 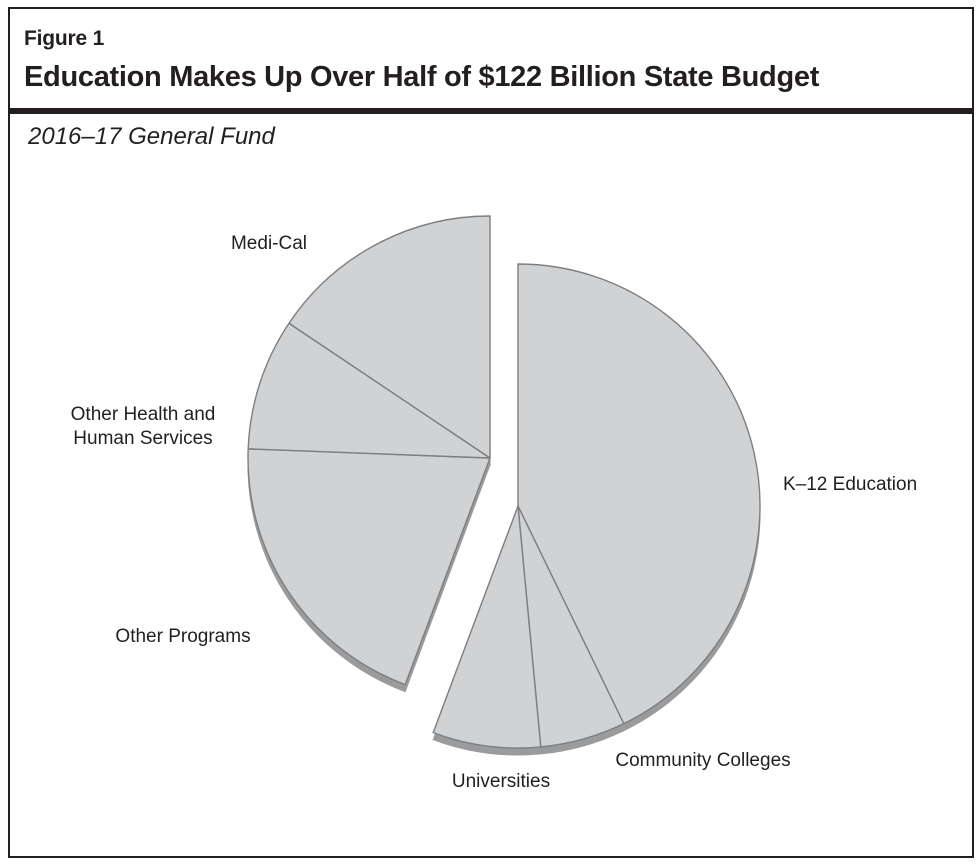 I want to click on pie-label-community-colleges: Community Colleges, so click(x=702, y=760).